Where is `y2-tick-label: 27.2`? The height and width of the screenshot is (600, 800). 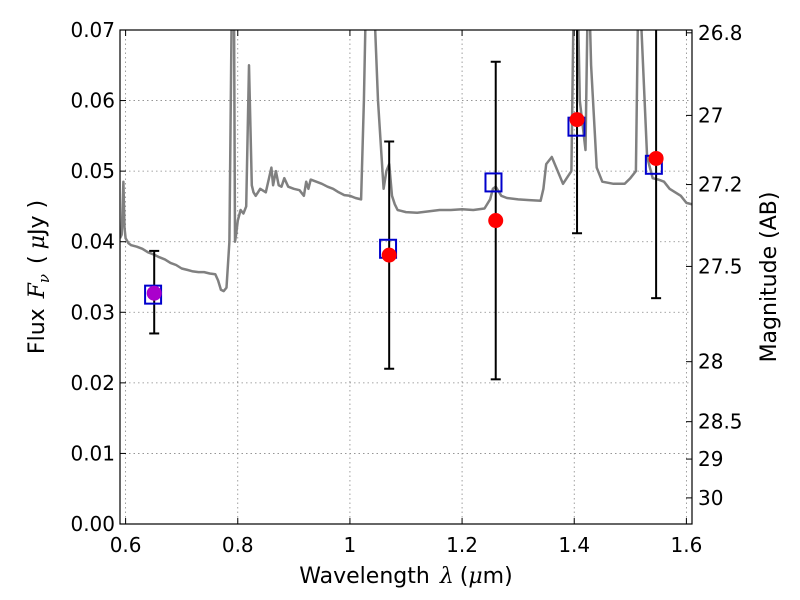
y2-tick-label: 27.2 is located at coordinates (720, 185).